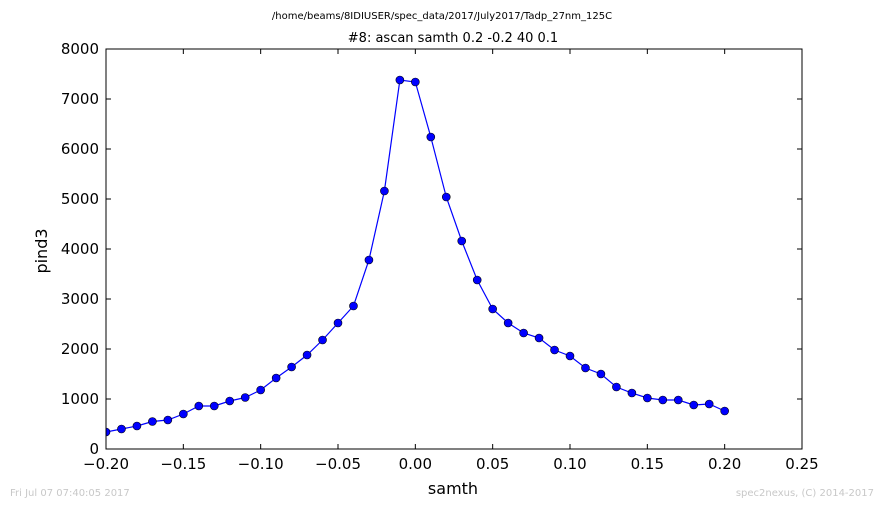  I want to click on x-tick-label: −0.15, so click(183, 464).